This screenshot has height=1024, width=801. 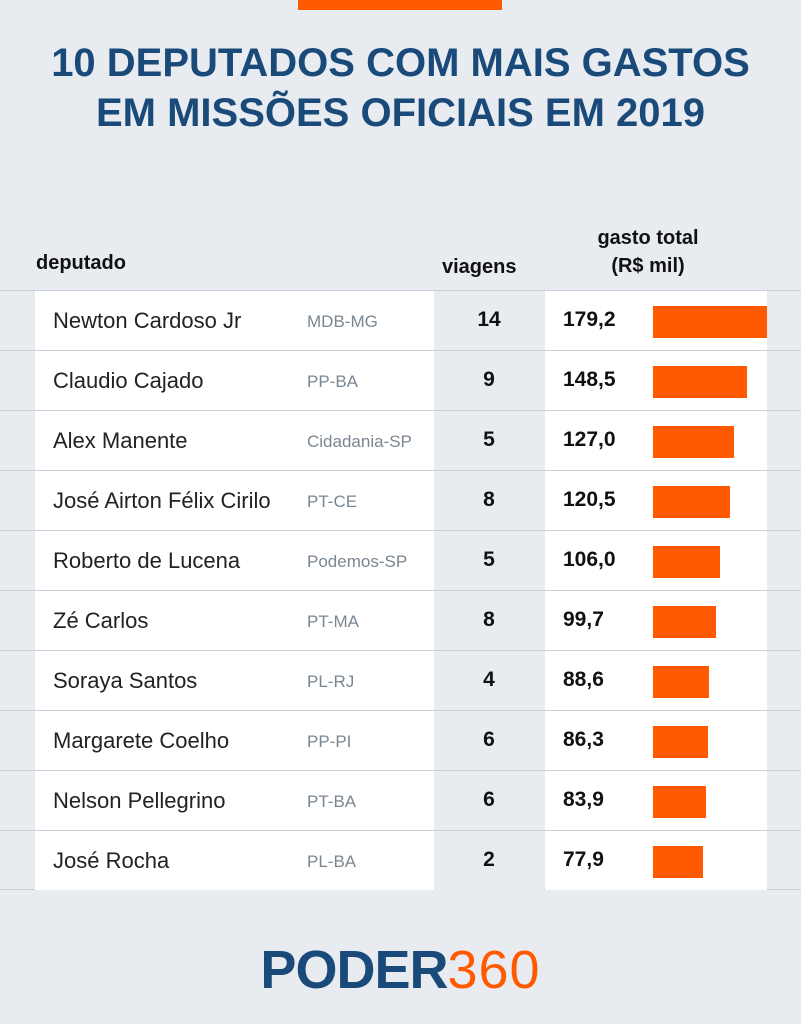 What do you see at coordinates (479, 267) in the screenshot?
I see `column-header-viagens: viagens` at bounding box center [479, 267].